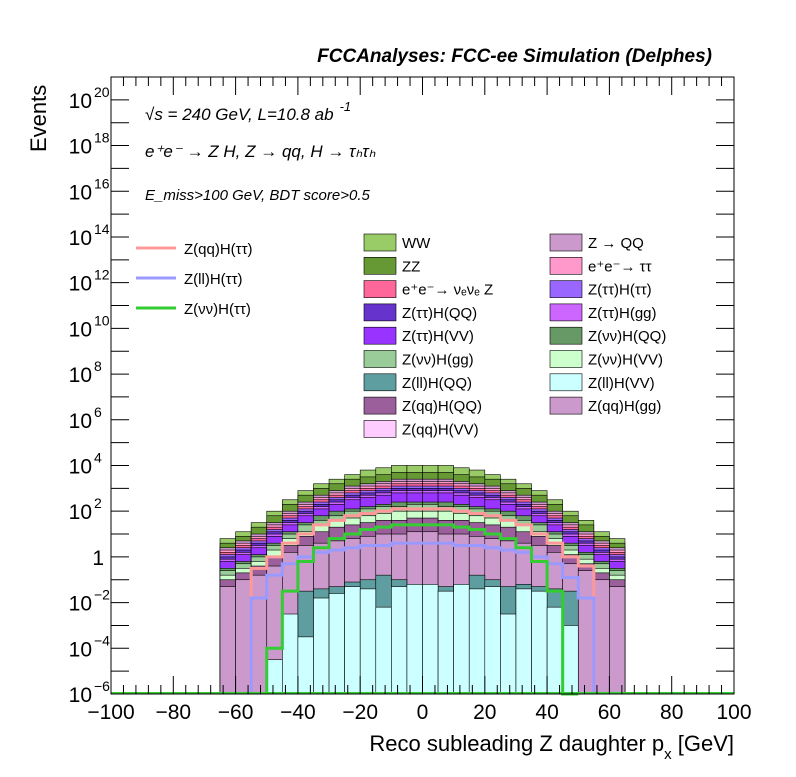 This screenshot has height=777, width=796. Describe the element at coordinates (98, 412) in the screenshot. I see `y-tick-exponent: 6` at that location.